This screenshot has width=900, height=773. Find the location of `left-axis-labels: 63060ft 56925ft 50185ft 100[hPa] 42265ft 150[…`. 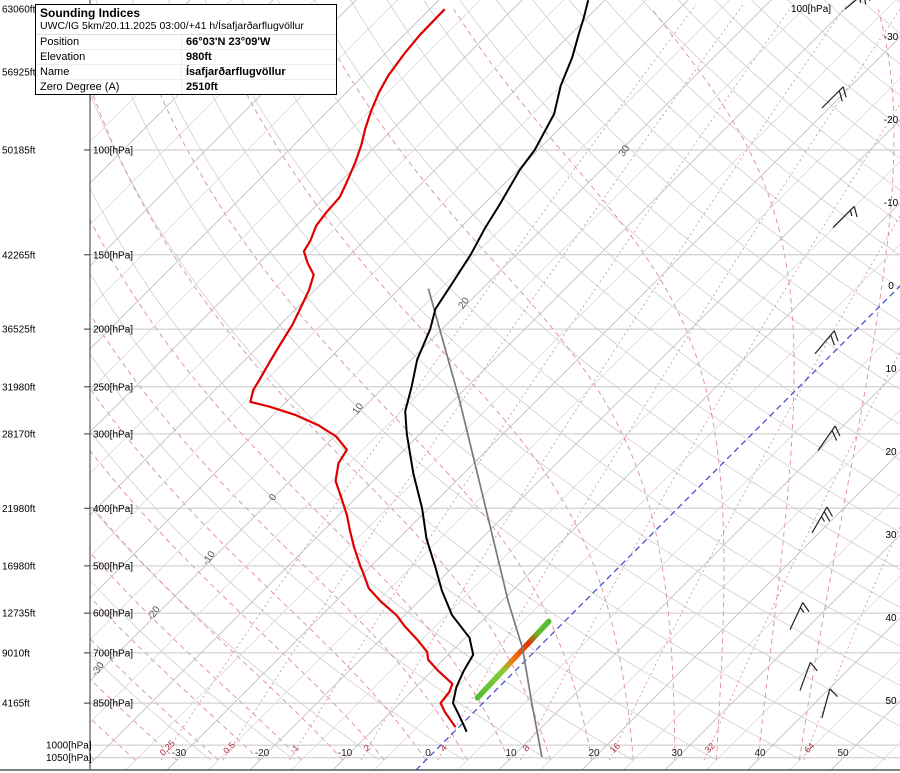

left-axis-labels: 63060ft 56925ft 50185ft 100[hPa] 42265ft 150[… is located at coordinates (67, 385).